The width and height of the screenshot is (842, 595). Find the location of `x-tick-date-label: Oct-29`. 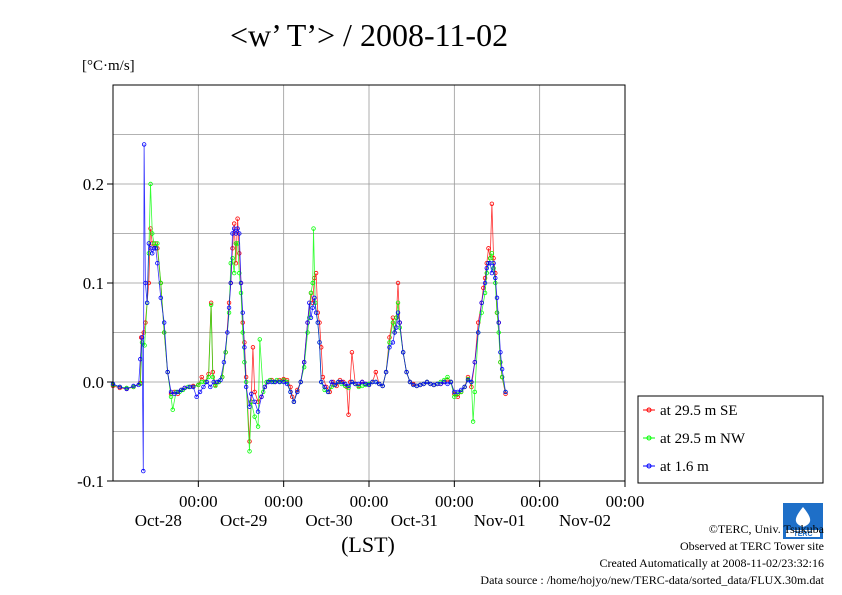

x-tick-date-label: Oct-29 is located at coordinates (243, 520).